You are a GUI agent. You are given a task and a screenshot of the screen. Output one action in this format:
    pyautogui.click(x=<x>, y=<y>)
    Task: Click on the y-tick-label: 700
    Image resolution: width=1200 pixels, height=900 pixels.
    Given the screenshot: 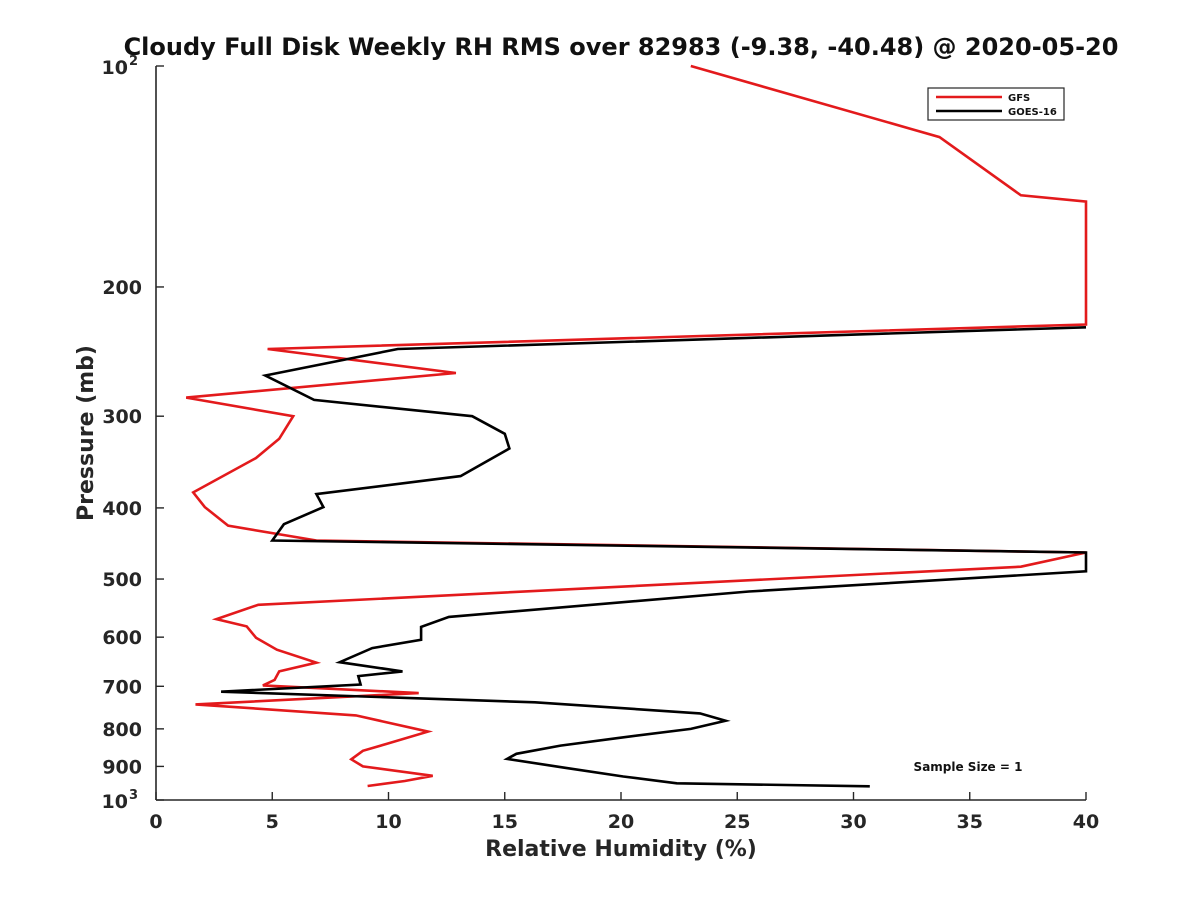 What is the action you would take?
    pyautogui.click(x=122, y=687)
    